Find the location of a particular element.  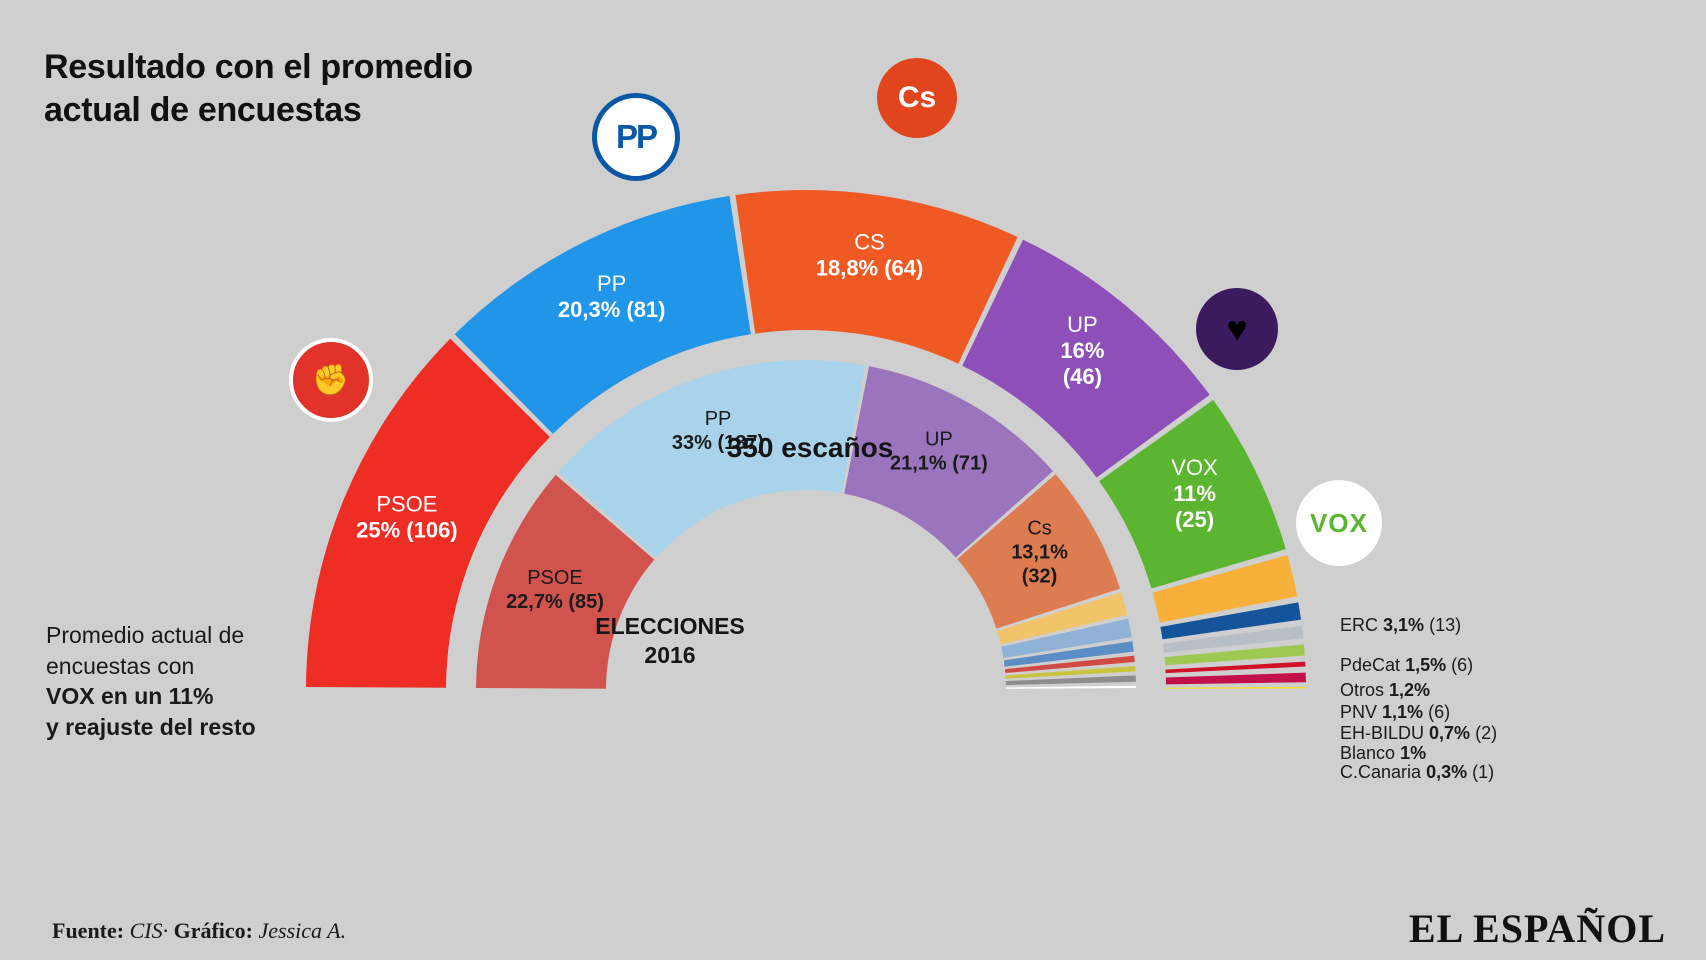

side-label-seats: (1) is located at coordinates (1483, 772).